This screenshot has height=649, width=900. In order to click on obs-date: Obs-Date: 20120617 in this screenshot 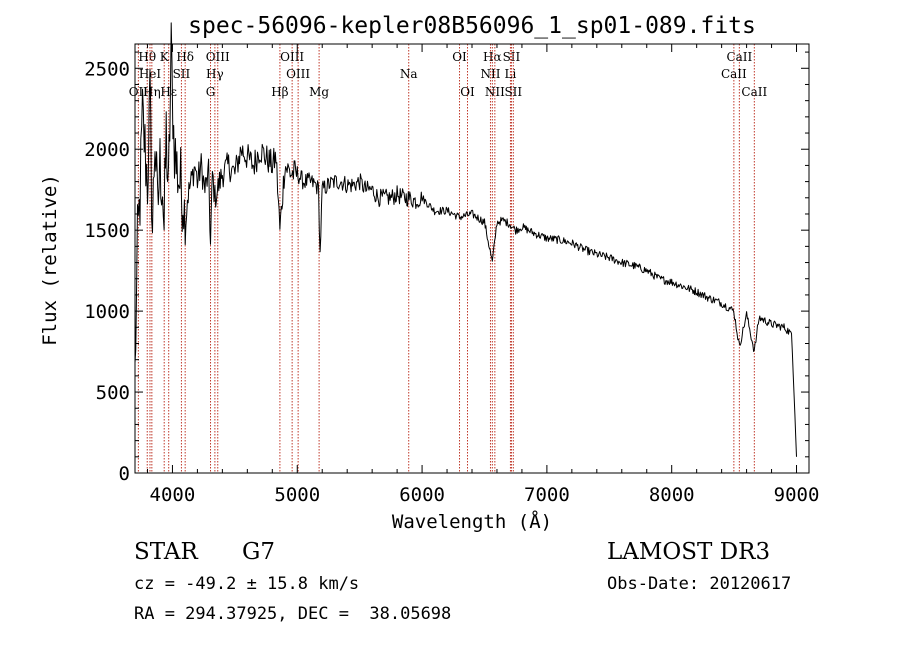, I will do `click(699, 584)`.